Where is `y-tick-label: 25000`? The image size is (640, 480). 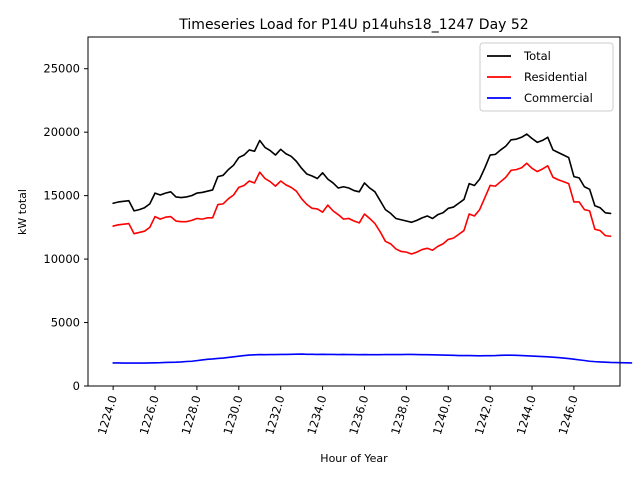 y-tick-label: 25000 is located at coordinates (61, 69).